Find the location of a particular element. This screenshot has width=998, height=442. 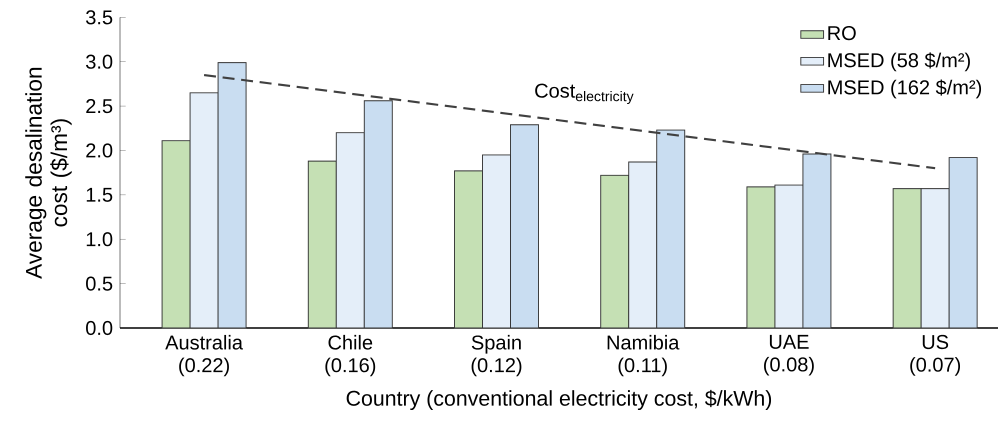

y-tick-label: 1.5 is located at coordinates (99, 195).